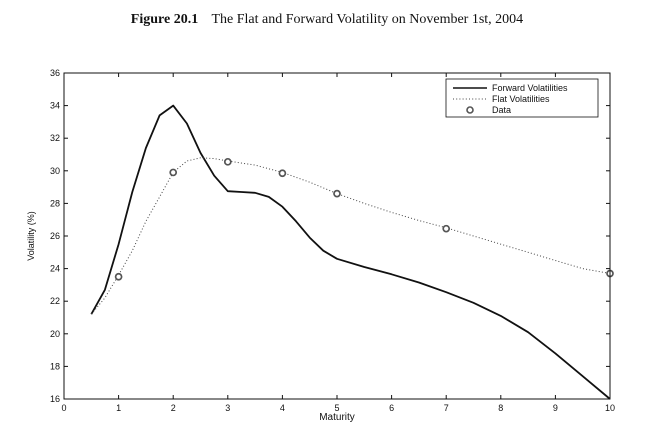  Describe the element at coordinates (63, 408) in the screenshot. I see `x-tick-label: 0` at that location.